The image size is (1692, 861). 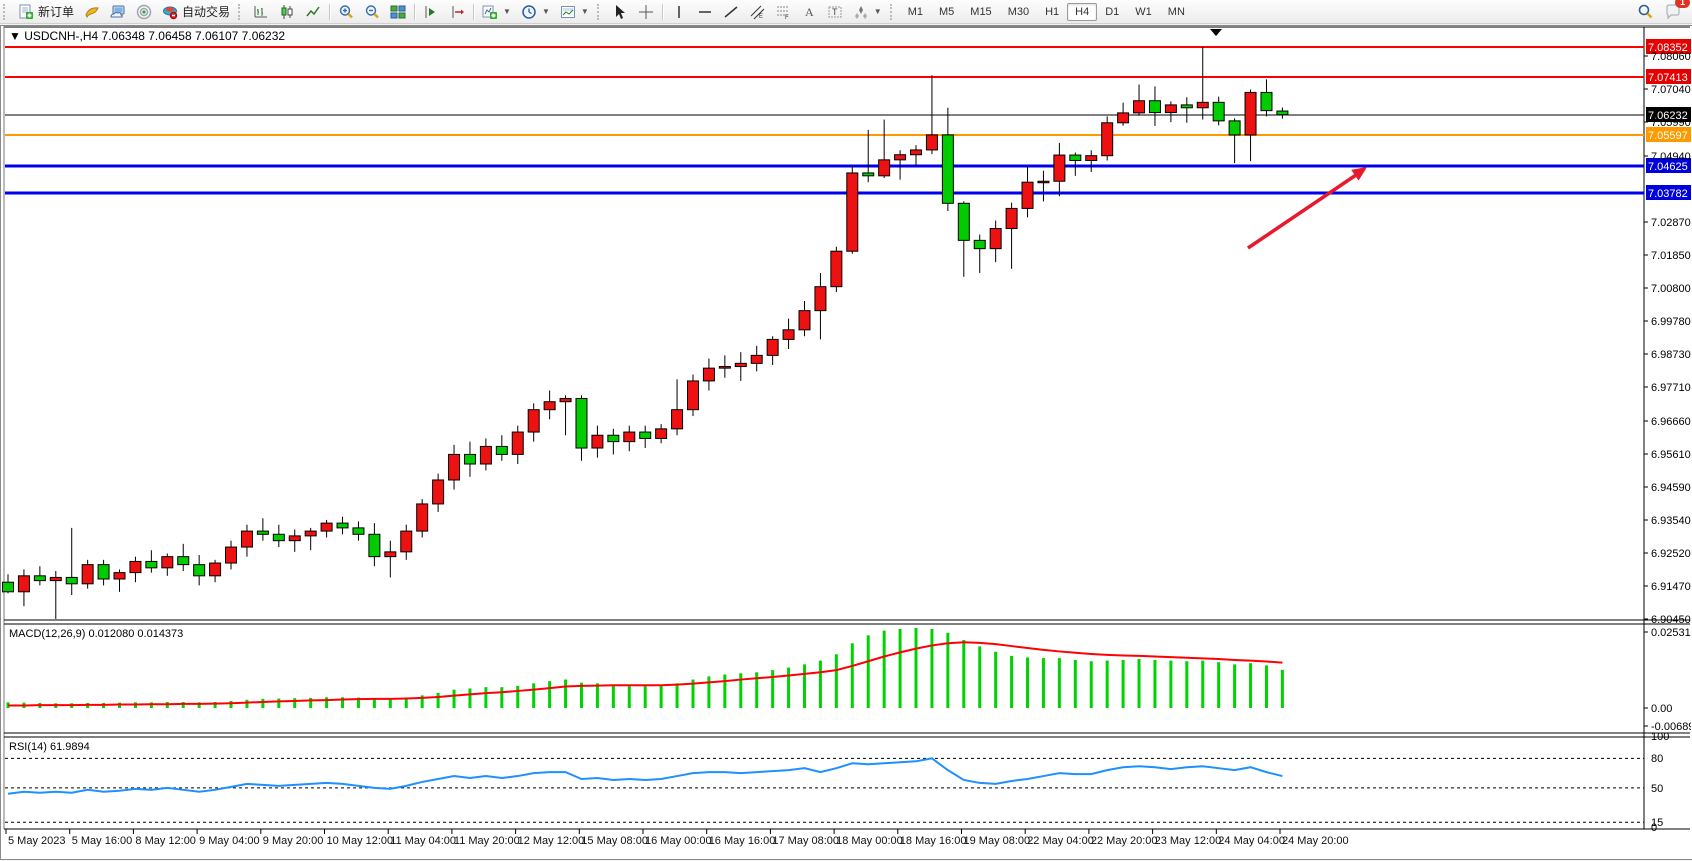 I want to click on signals-button, so click(x=144, y=12).